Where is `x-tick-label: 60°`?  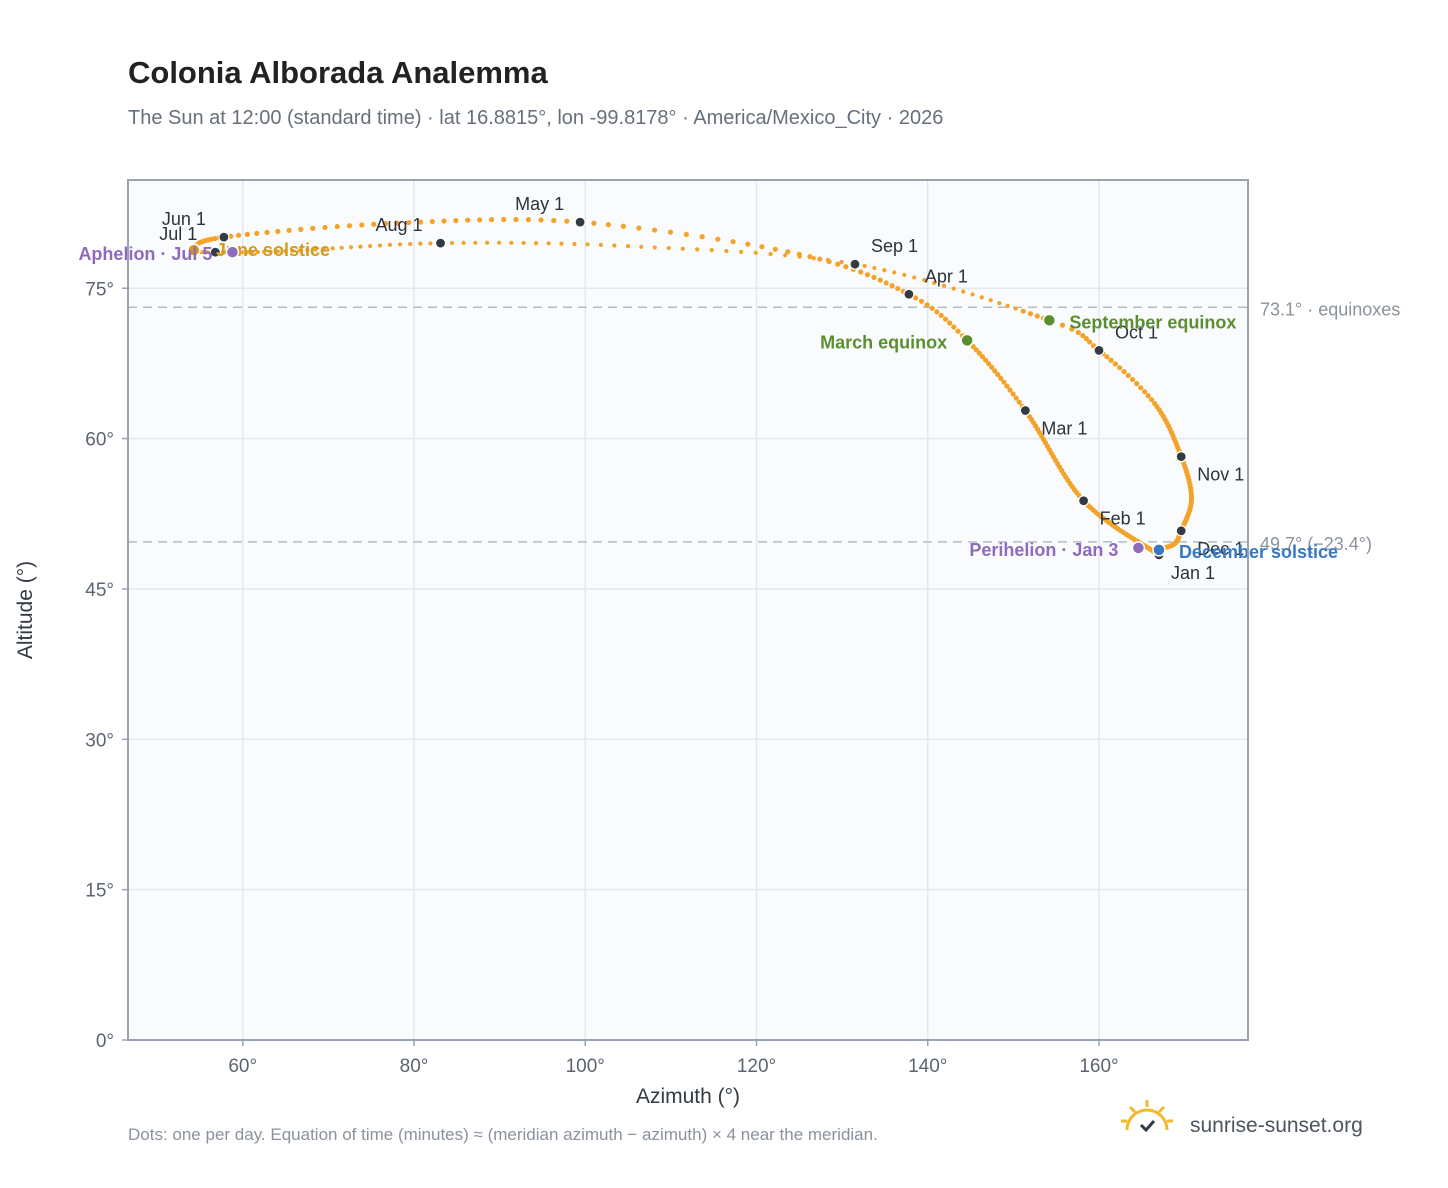 x-tick-label: 60° is located at coordinates (242, 1066).